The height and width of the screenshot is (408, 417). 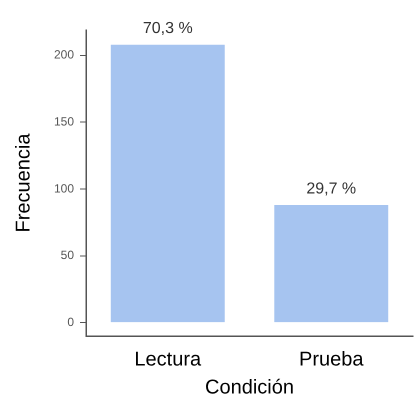 I want to click on y-tick-label: 200, so click(x=64, y=55).